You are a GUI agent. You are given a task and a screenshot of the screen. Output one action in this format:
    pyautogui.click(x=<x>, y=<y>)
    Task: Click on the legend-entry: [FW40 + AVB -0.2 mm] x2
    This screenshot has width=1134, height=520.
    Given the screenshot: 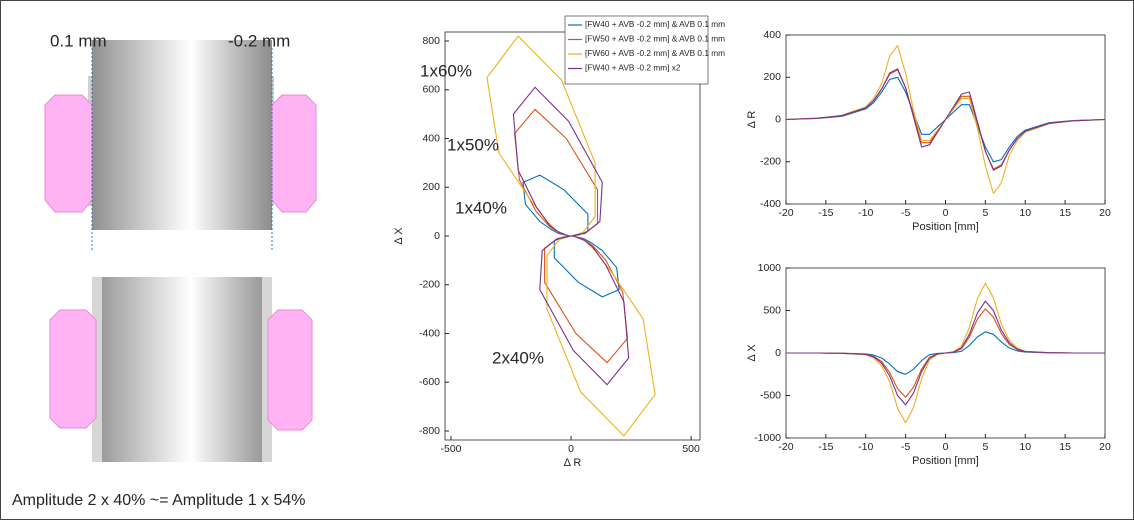 What is the action you would take?
    pyautogui.click(x=633, y=68)
    